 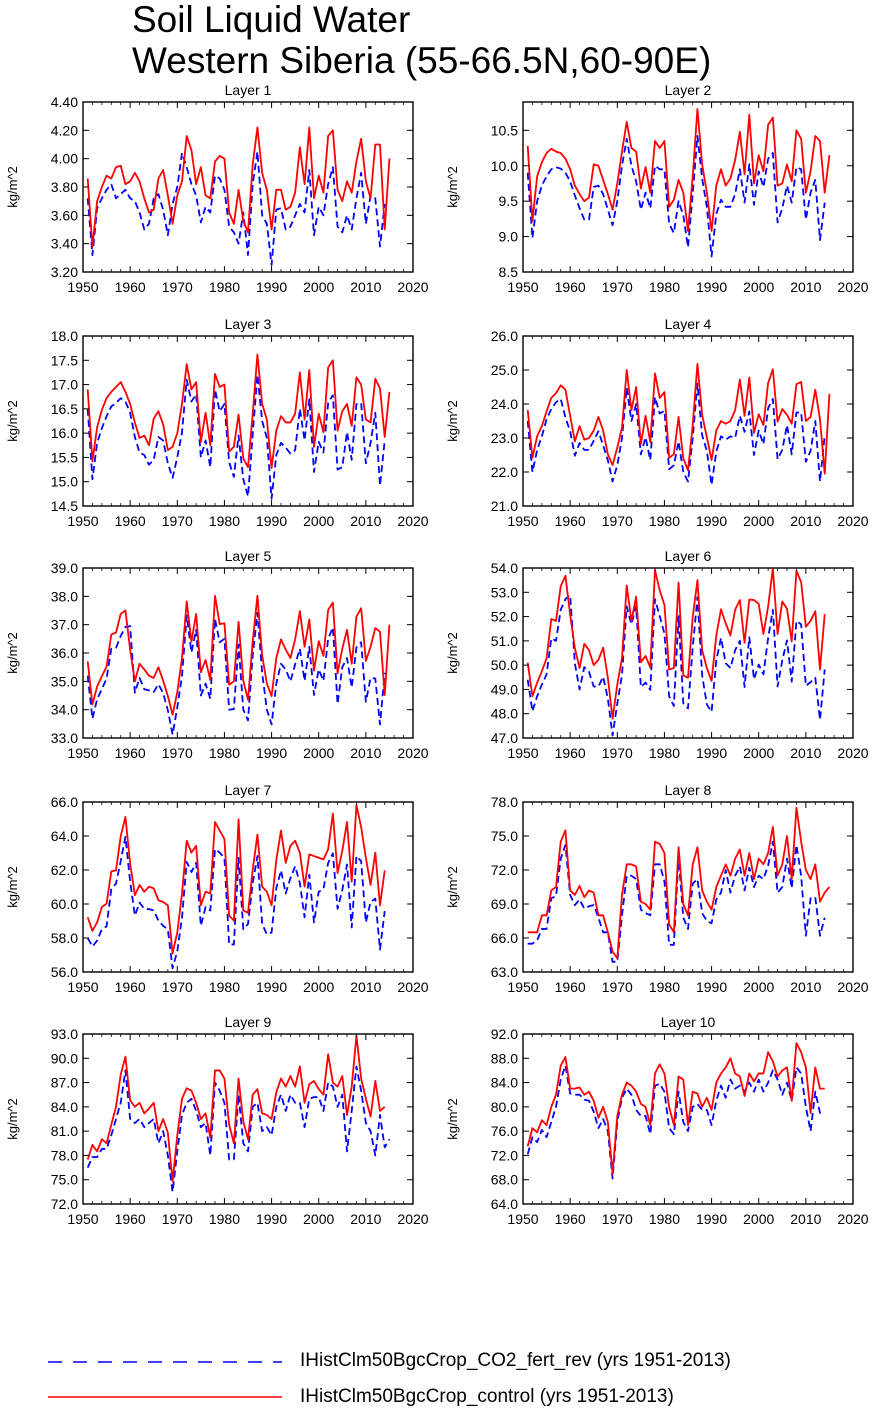 I want to click on y-tick-label: 4.20, so click(x=64, y=130).